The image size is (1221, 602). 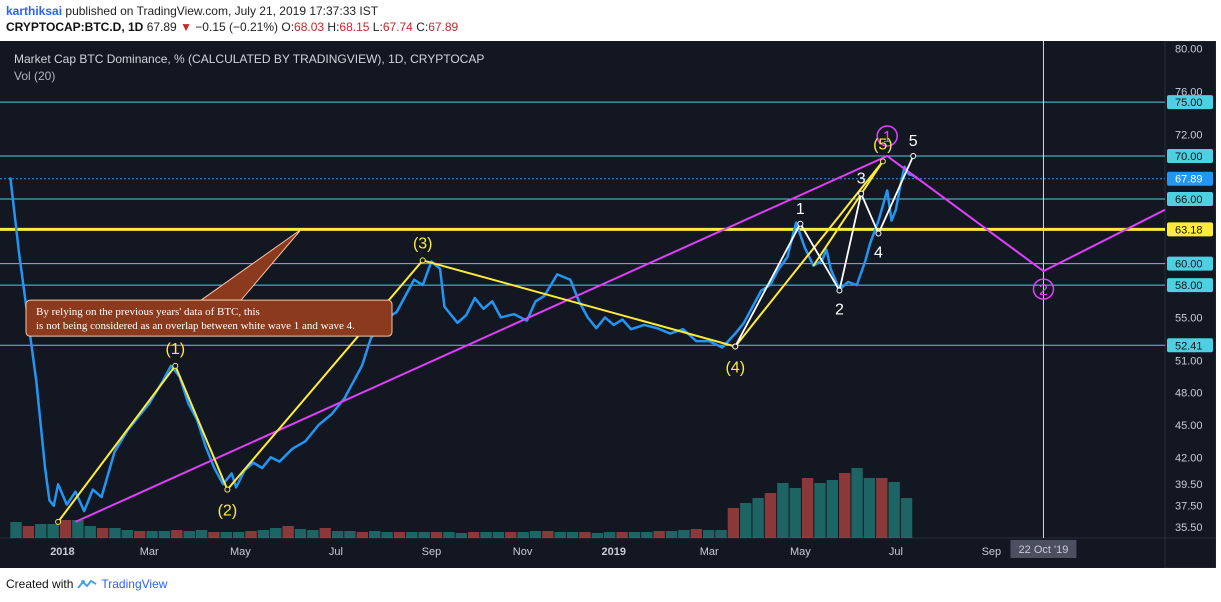 What do you see at coordinates (228, 511) in the screenshot?
I see `yellow-wave-label: (2)` at bounding box center [228, 511].